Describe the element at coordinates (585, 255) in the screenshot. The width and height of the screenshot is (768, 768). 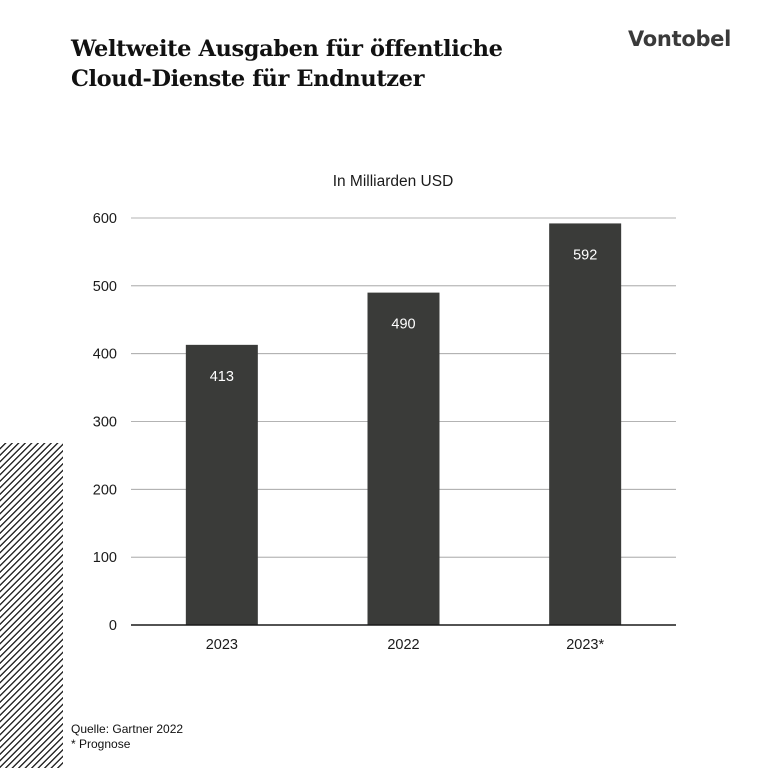
I see `bar-value-label-2023*: 592` at that location.